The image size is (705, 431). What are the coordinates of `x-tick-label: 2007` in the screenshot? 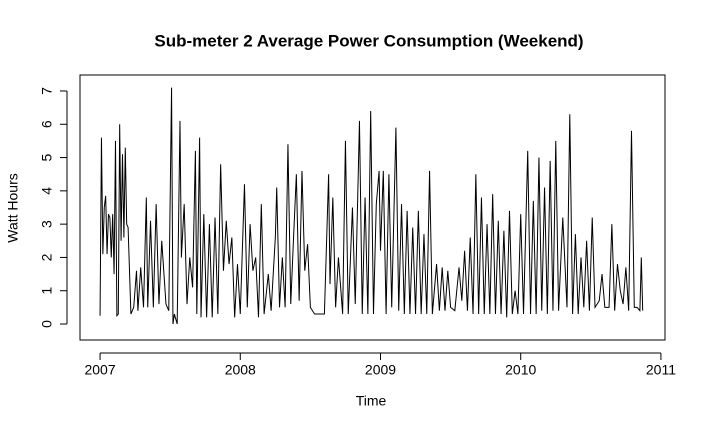 It's located at (99, 370).